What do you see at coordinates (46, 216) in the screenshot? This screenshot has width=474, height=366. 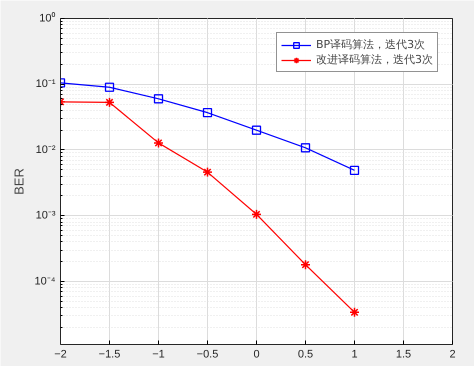 I see `y-tick-label: 10⁻³` at bounding box center [46, 216].